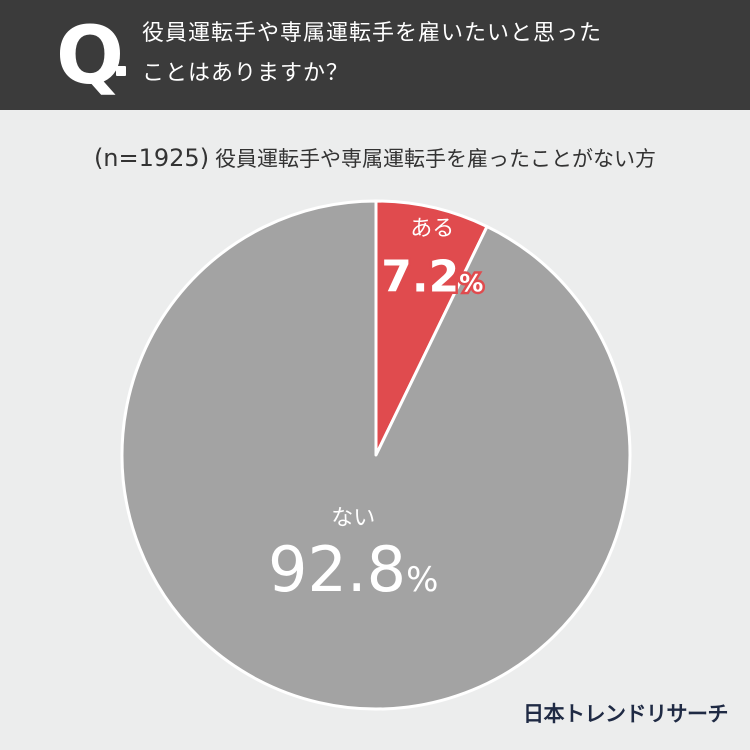  Describe the element at coordinates (432, 229) in the screenshot. I see `slice-label: ある` at that location.